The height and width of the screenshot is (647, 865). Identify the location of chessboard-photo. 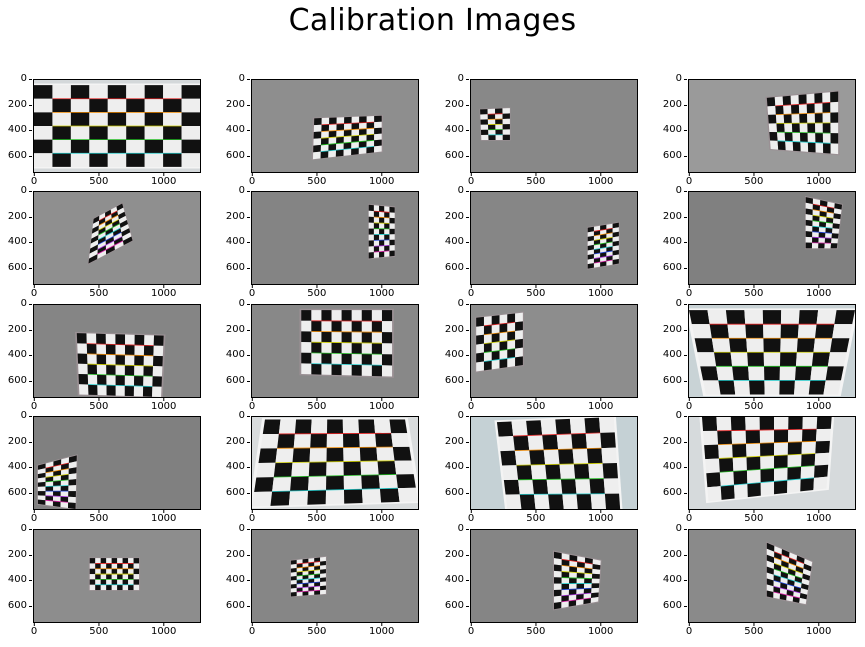
(110, 233).